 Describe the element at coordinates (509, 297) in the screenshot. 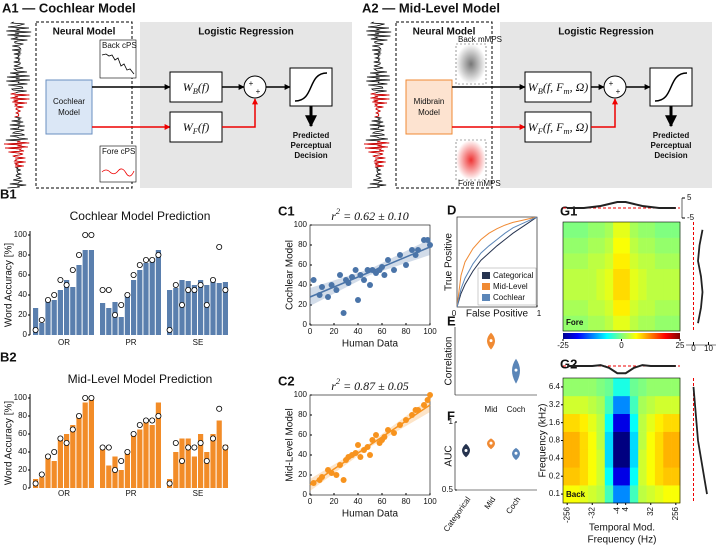

I see `legend-label: Cochlear` at that location.